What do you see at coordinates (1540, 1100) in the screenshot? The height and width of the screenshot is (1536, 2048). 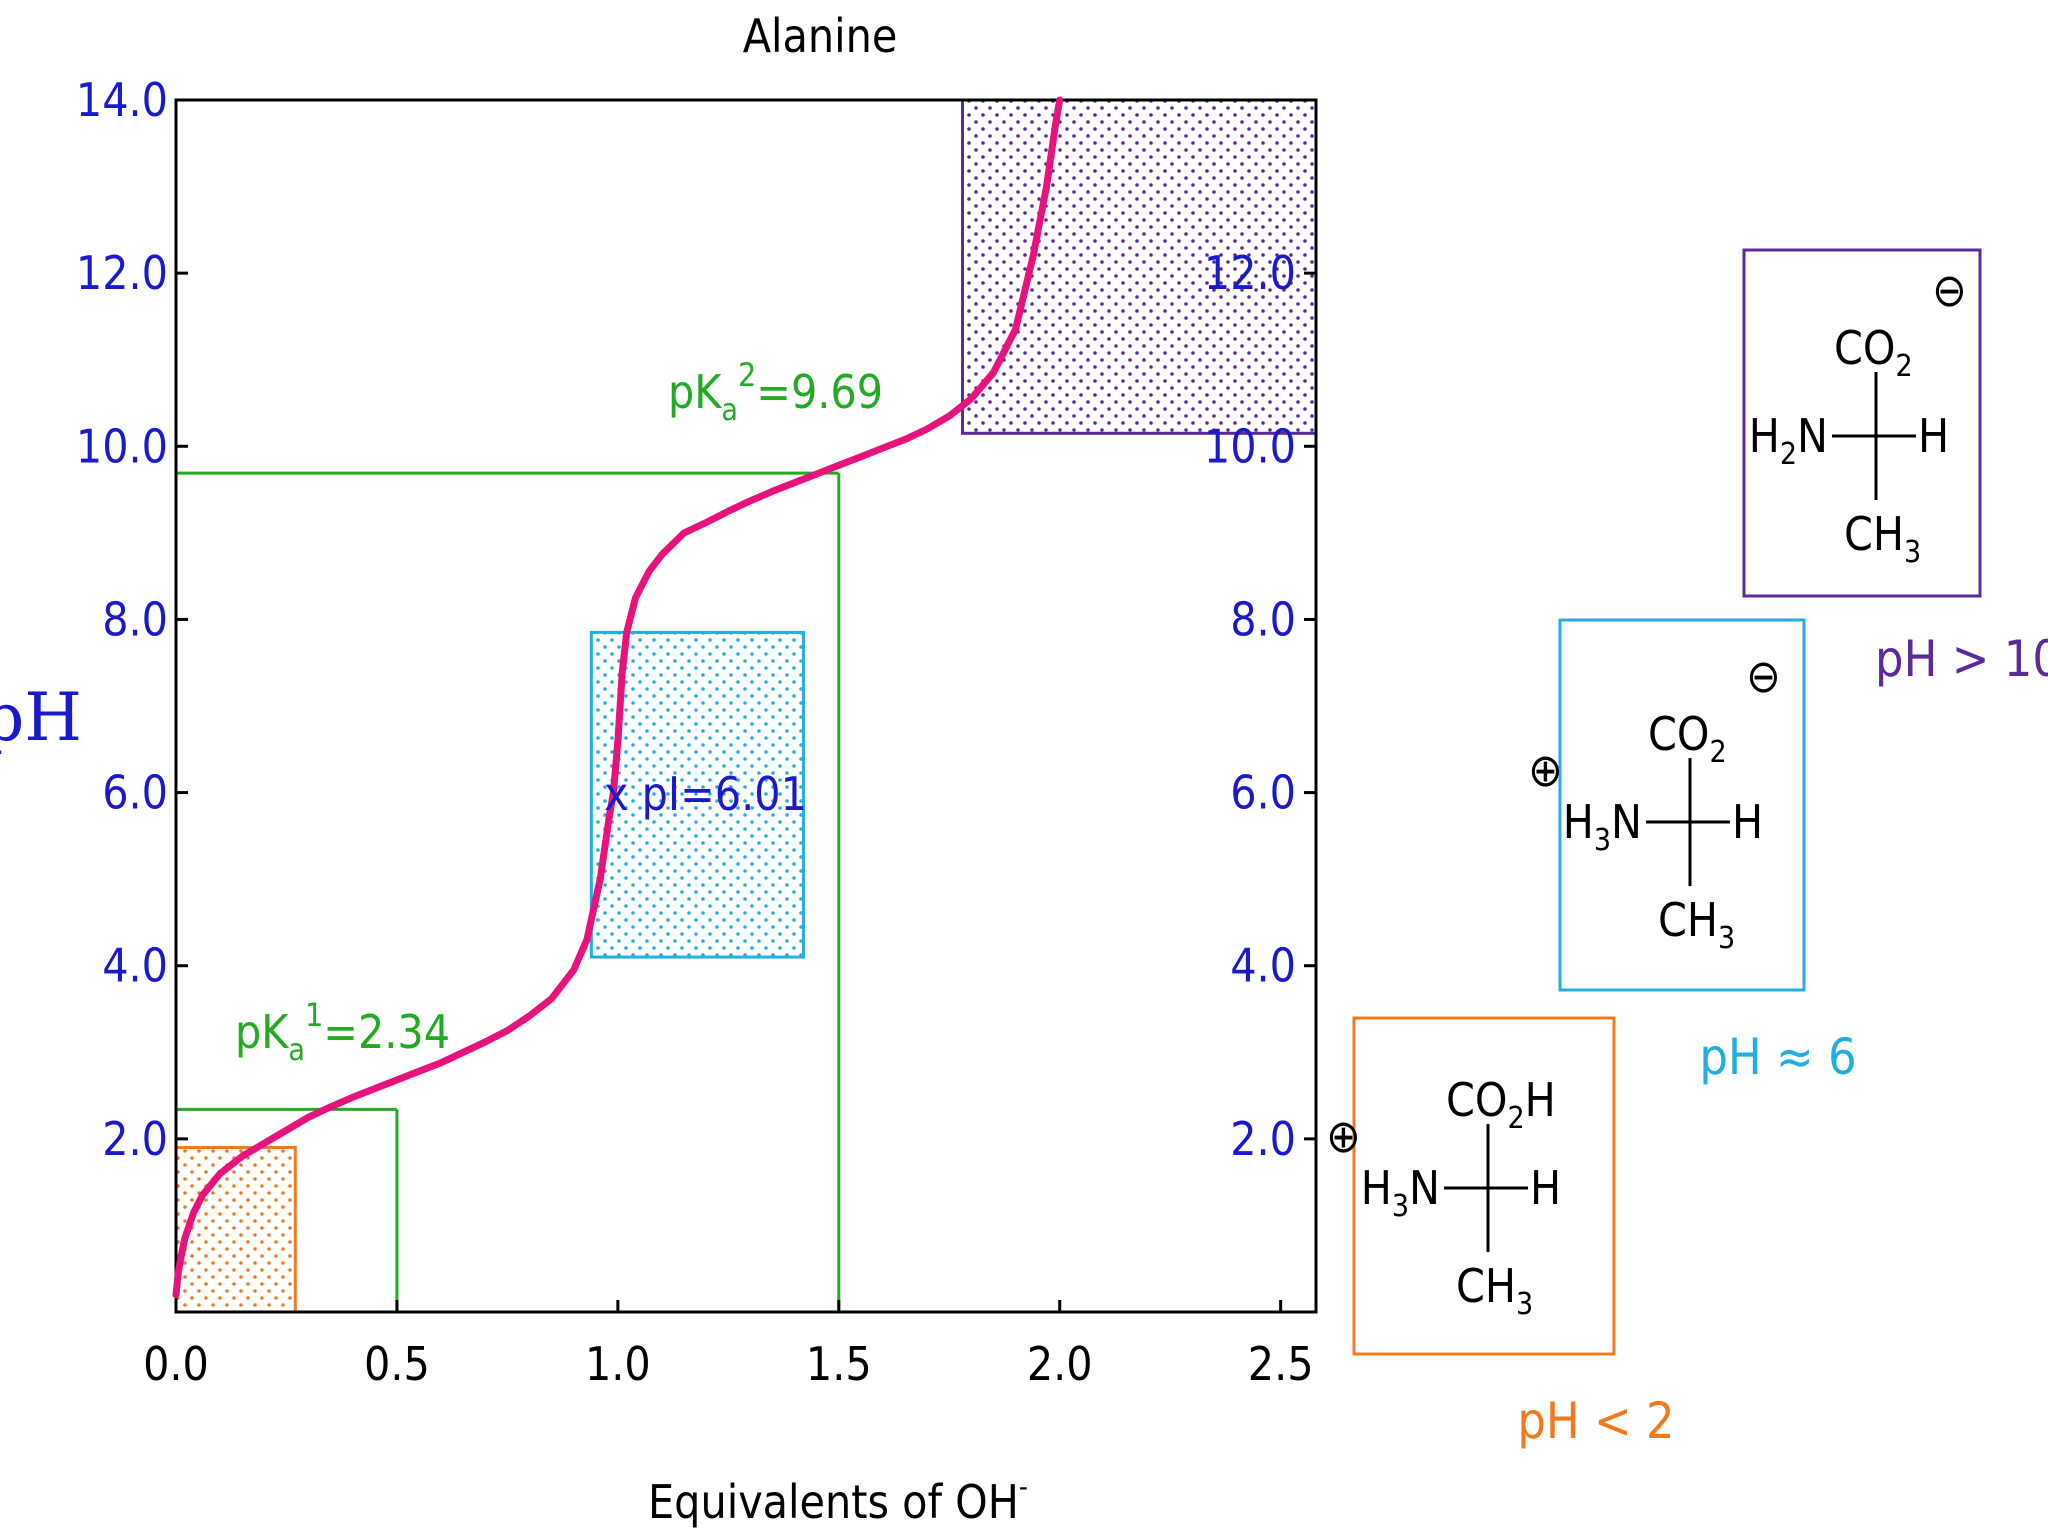 I see `top-group-tail: H` at bounding box center [1540, 1100].